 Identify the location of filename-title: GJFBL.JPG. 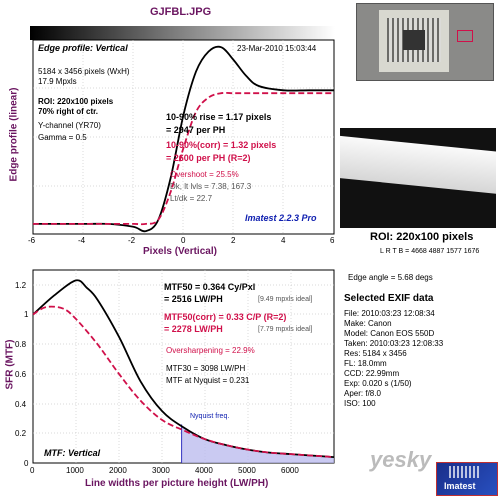
(181, 12).